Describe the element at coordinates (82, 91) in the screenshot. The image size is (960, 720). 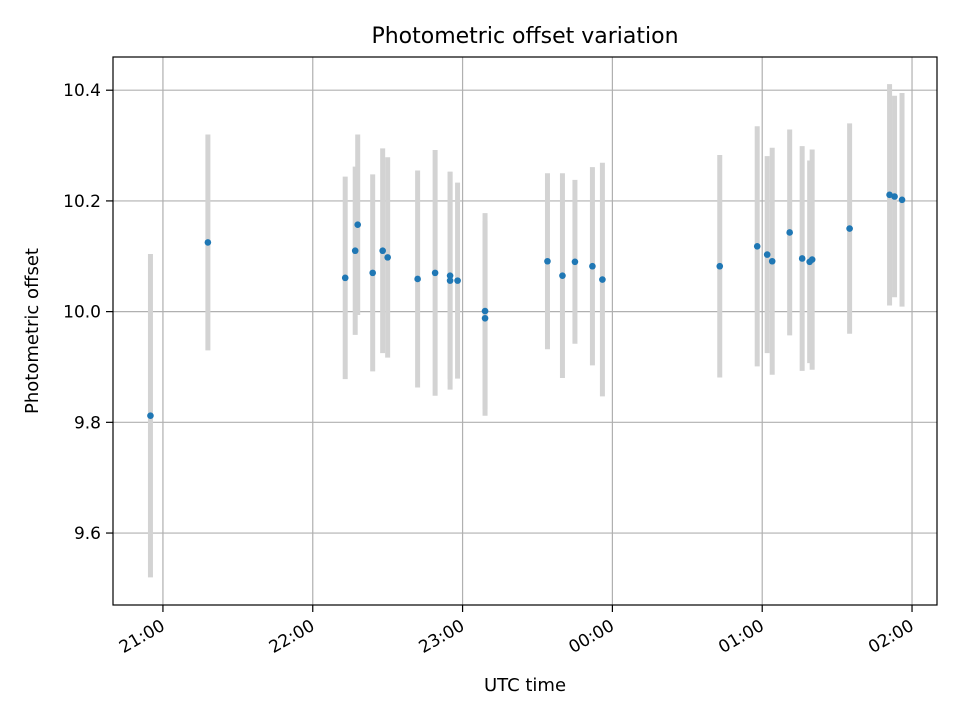
I see `y-tick-label: 10.4` at that location.